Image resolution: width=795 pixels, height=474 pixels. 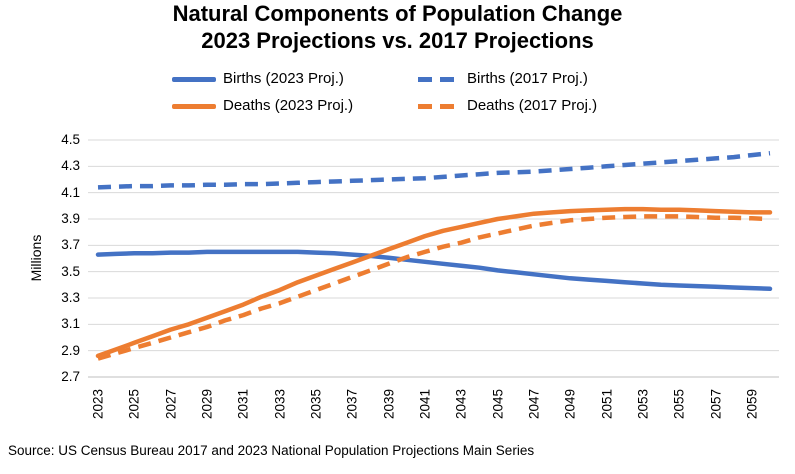 I want to click on line-swatch-dashed-orange-icon, so click(x=439, y=106).